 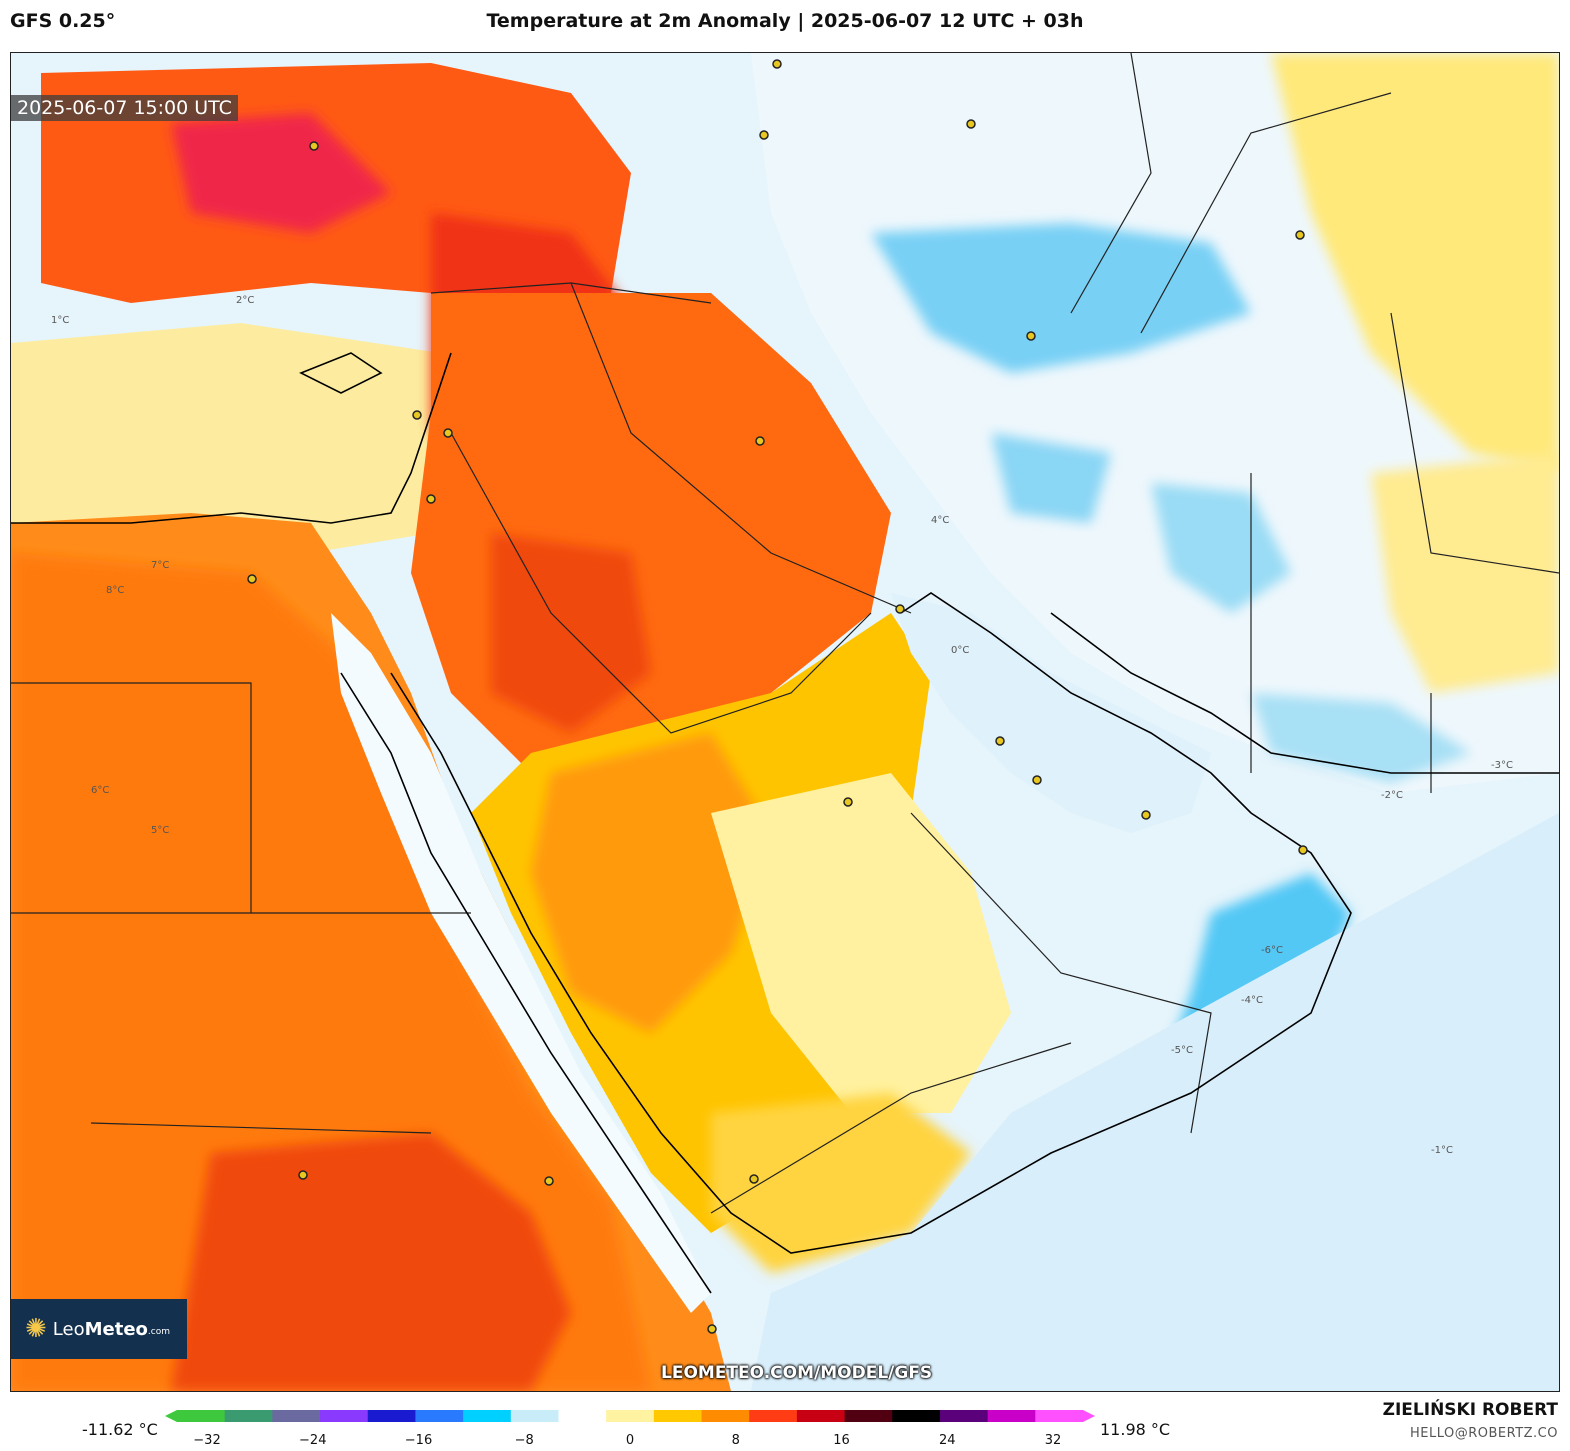 What do you see at coordinates (115, 590) in the screenshot?
I see `svg-text: 8°C` at bounding box center [115, 590].